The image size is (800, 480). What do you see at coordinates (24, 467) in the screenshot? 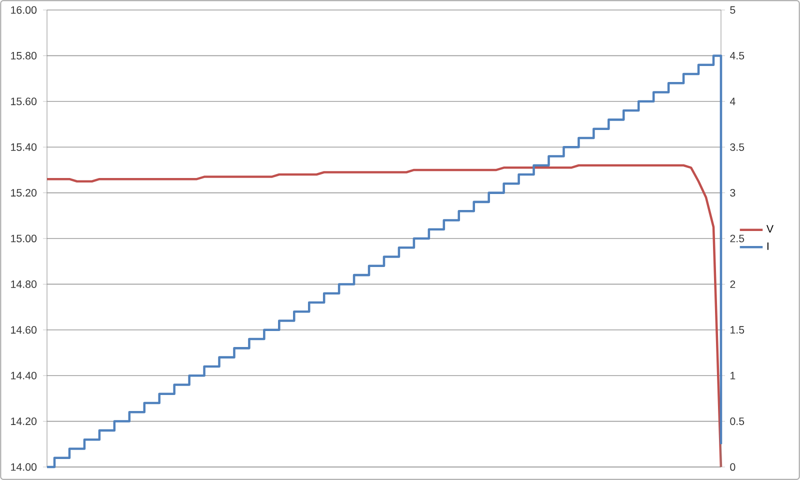
I see `y-tick-label: 14.00` at bounding box center [24, 467].